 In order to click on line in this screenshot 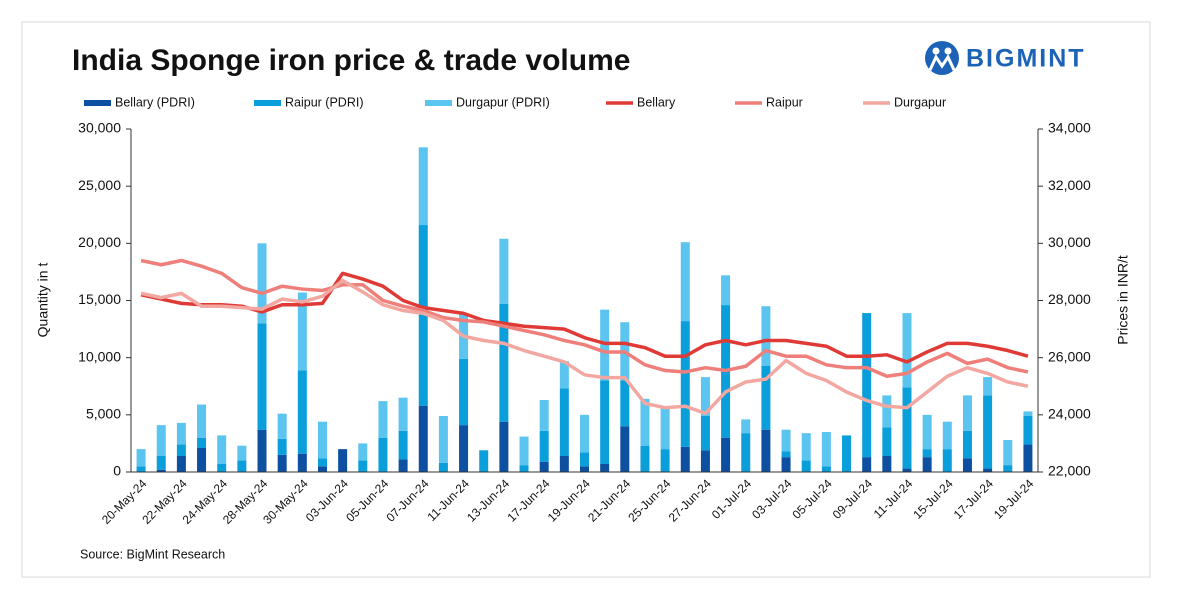, I will do `click(584, 318)`.